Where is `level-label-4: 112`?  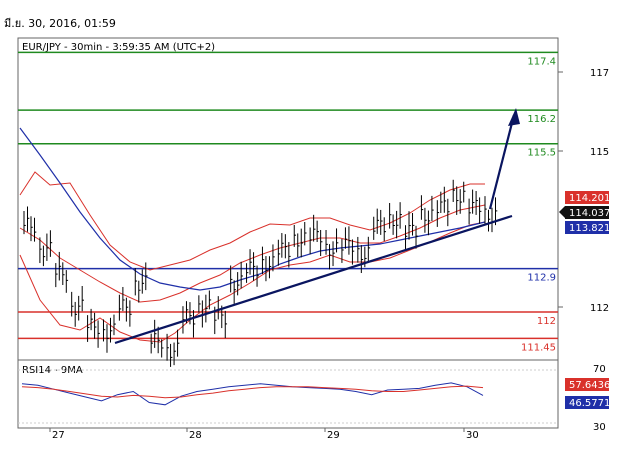 level-label-4: 112 is located at coordinates (546, 321).